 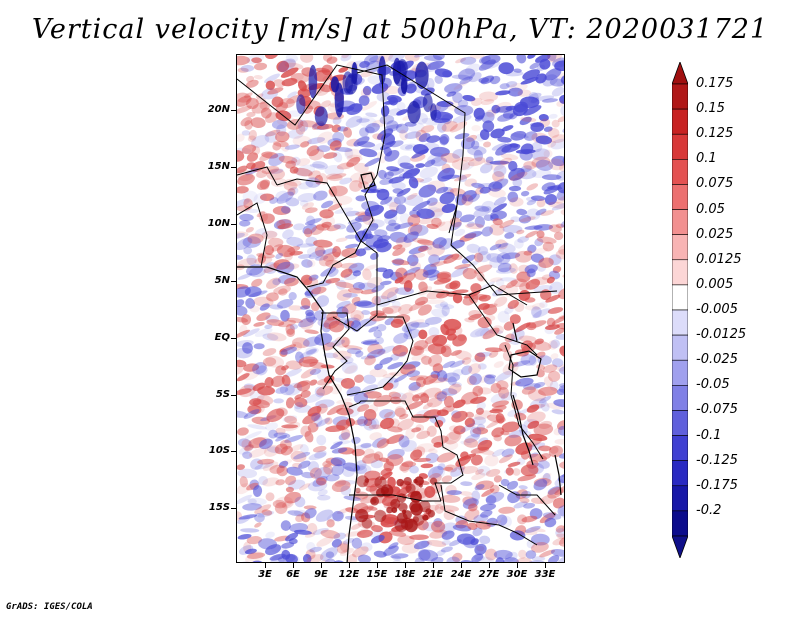 I want to click on lon-label-24e: 24E, so click(x=461, y=574).